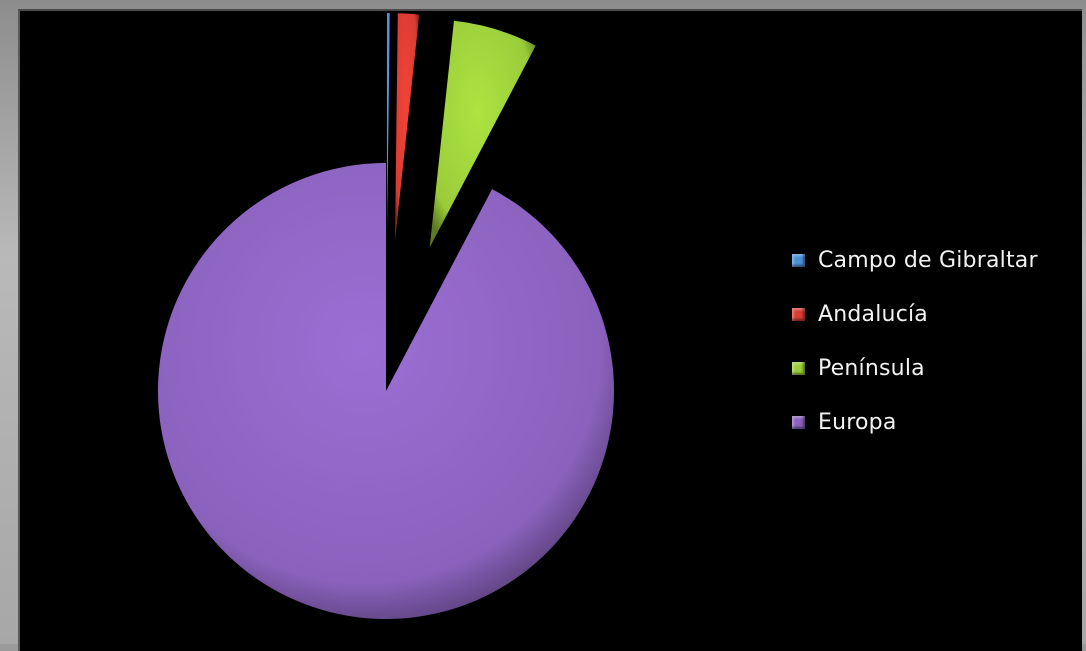 The image size is (1086, 651). Describe the element at coordinates (928, 260) in the screenshot. I see `legend-label: Campo de Gibraltar` at that location.